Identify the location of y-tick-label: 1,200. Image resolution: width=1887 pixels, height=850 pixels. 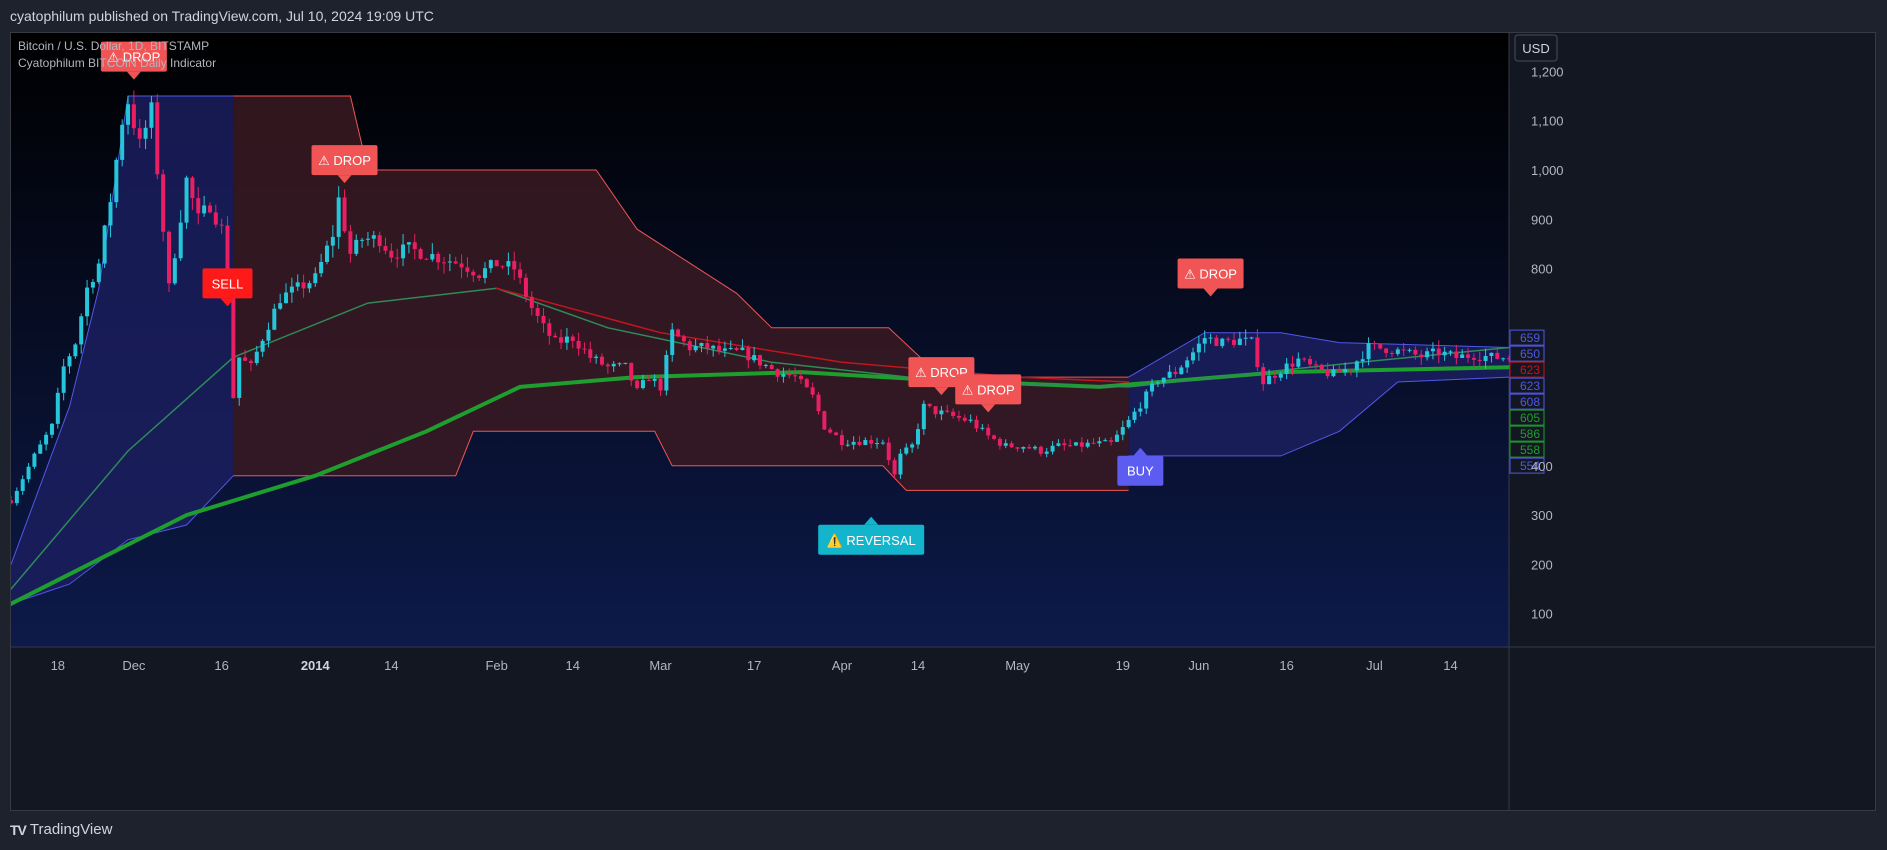
(1547, 71).